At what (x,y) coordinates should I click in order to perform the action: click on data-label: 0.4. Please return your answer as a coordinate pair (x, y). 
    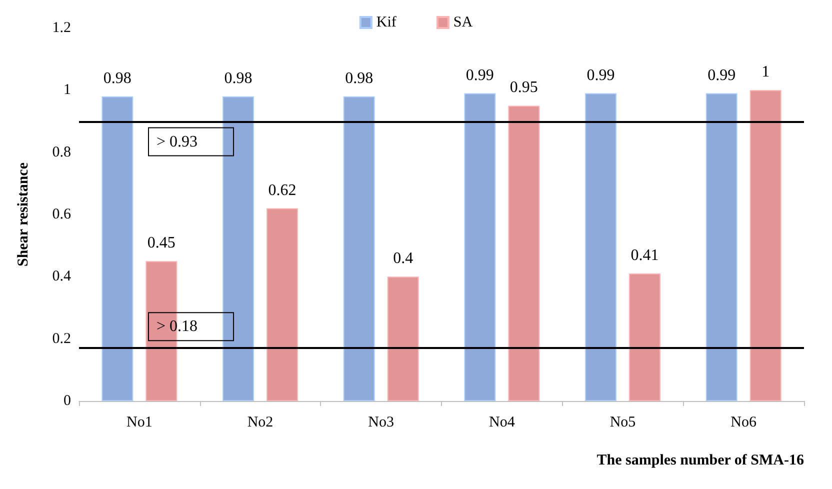
    Looking at the image, I should click on (403, 259).